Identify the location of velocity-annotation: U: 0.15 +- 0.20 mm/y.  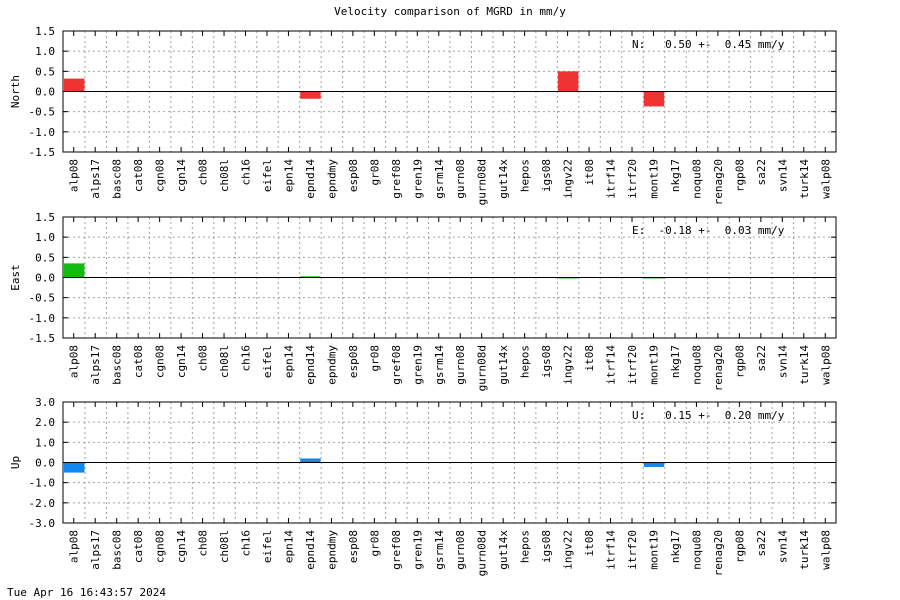
(708, 415).